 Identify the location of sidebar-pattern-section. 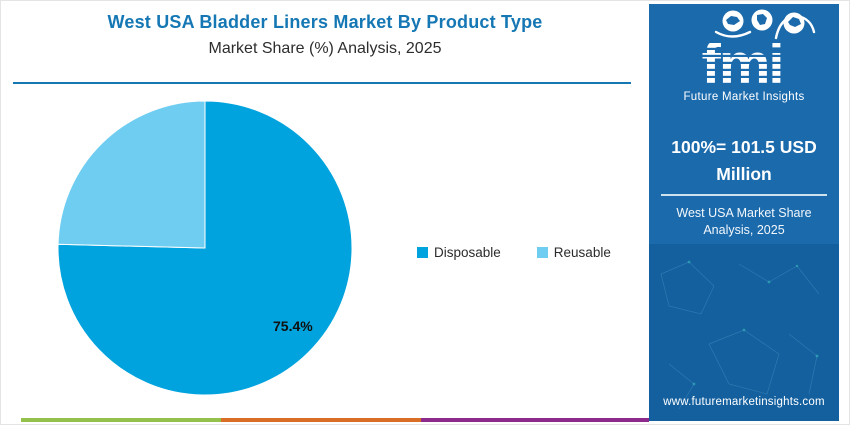
(744, 332).